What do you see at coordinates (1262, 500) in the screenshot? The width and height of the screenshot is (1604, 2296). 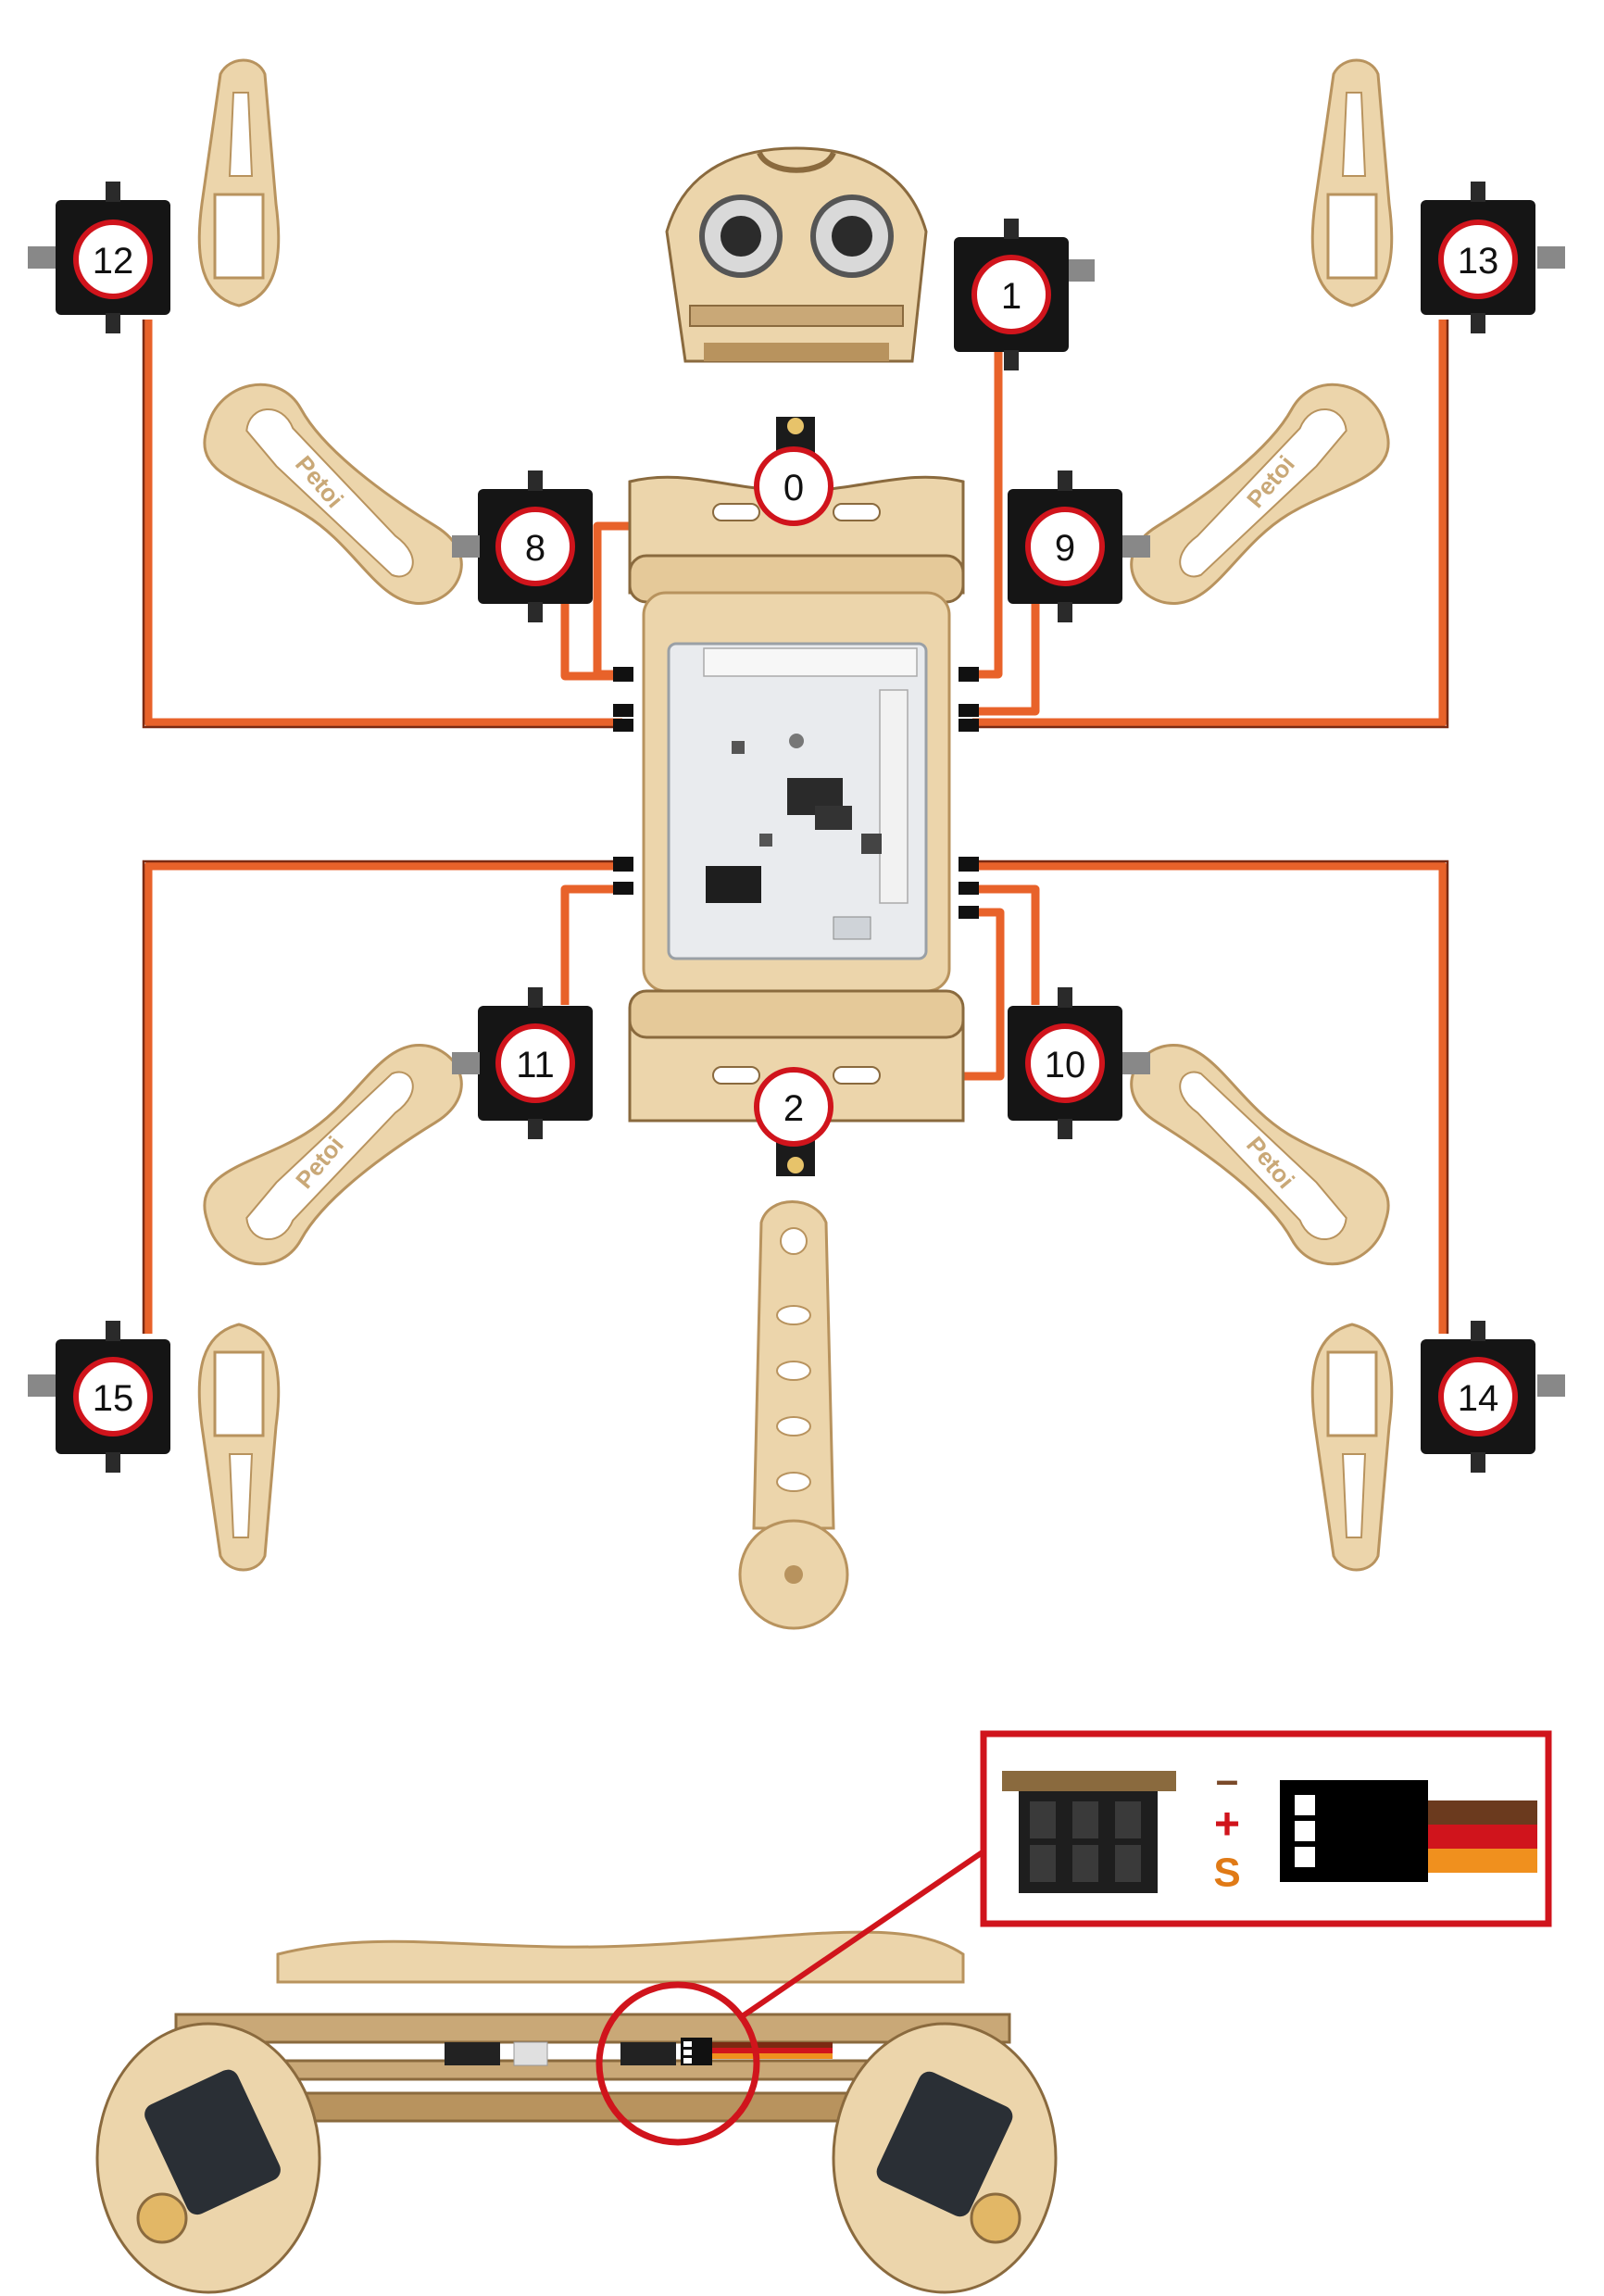 I see `bone-part-upper-right: Petoi` at bounding box center [1262, 500].